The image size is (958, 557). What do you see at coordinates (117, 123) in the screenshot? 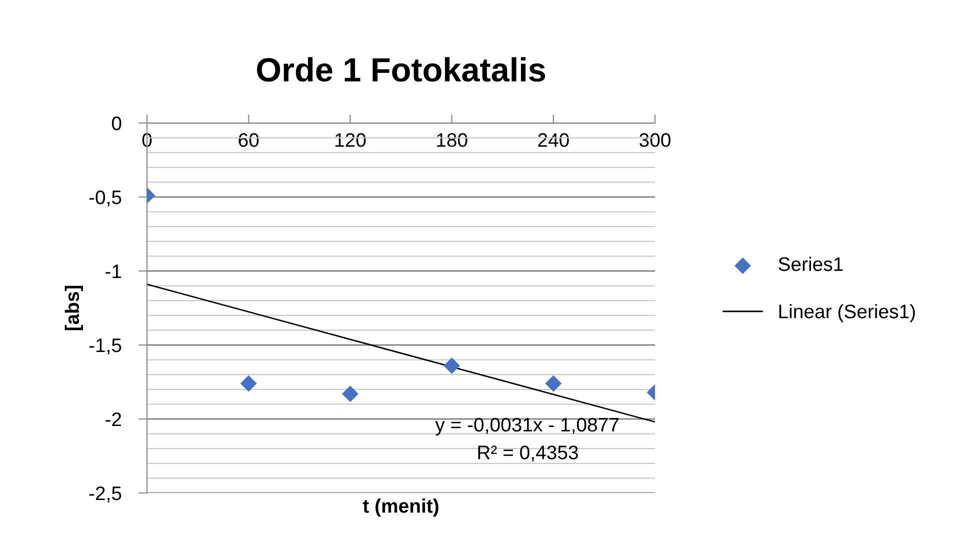
I see `y-tick-label: 0` at bounding box center [117, 123].